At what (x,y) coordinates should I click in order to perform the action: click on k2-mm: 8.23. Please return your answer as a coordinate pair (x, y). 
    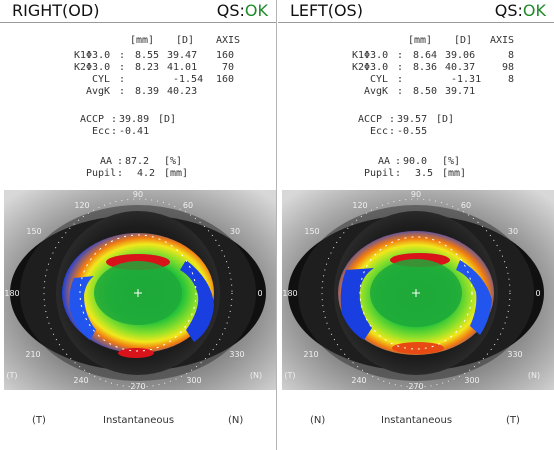
    Looking at the image, I should click on (147, 67).